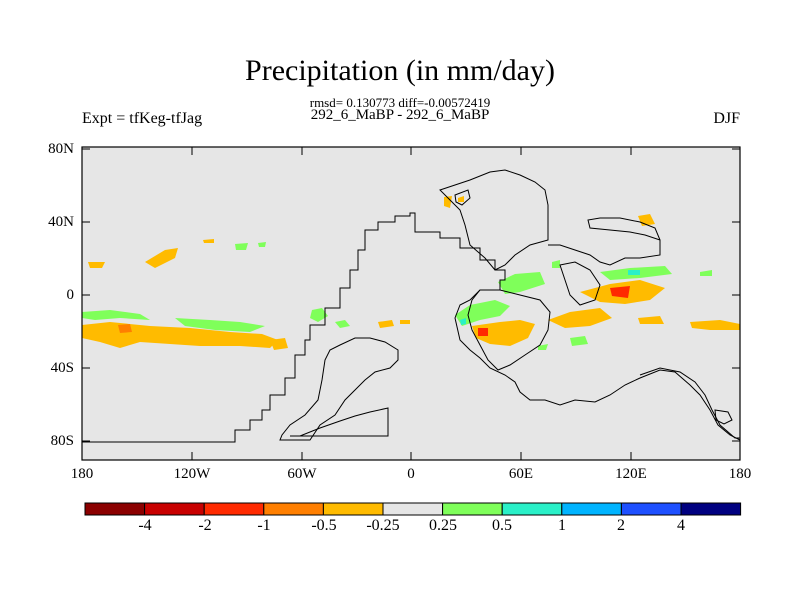 The width and height of the screenshot is (800, 600). I want to click on colorbar, so click(413, 509).